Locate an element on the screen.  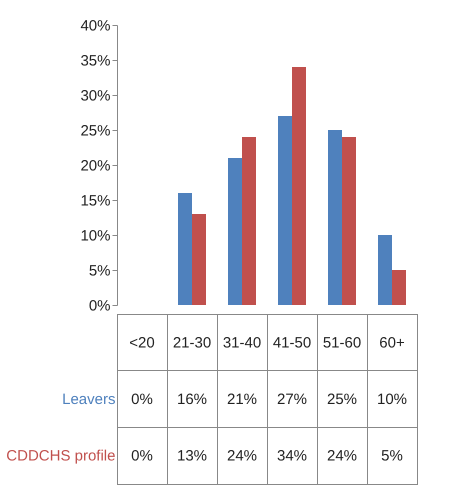
y-tick-label: 10% is located at coordinates (95, 236).